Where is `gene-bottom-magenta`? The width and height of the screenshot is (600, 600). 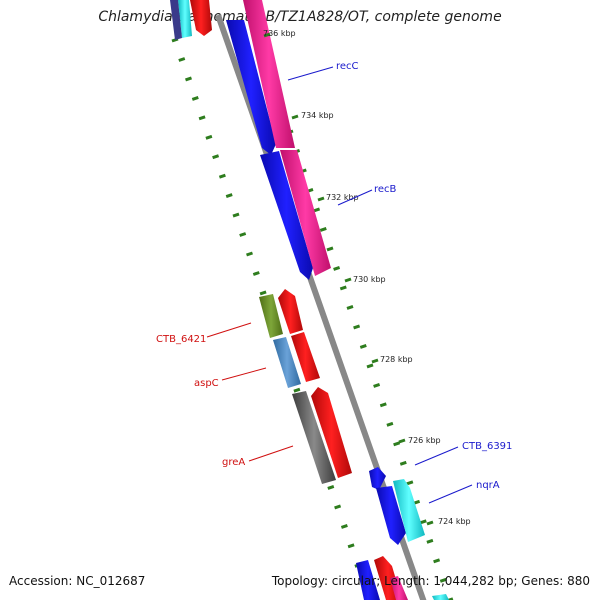
gene-bottom-magenta is located at coordinates (399, 588).